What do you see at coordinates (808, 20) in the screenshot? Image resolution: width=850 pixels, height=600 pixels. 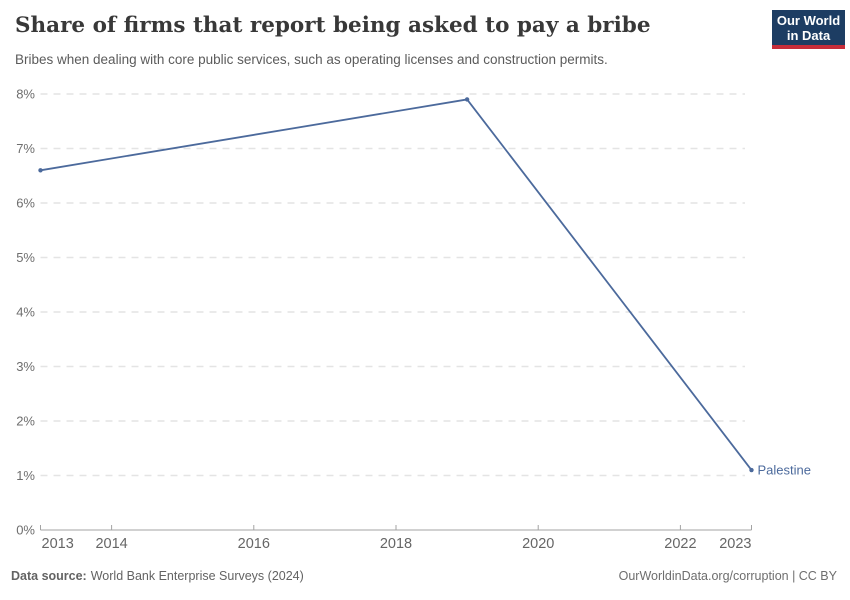 I see `owid-logo-line1: Our World` at bounding box center [808, 20].